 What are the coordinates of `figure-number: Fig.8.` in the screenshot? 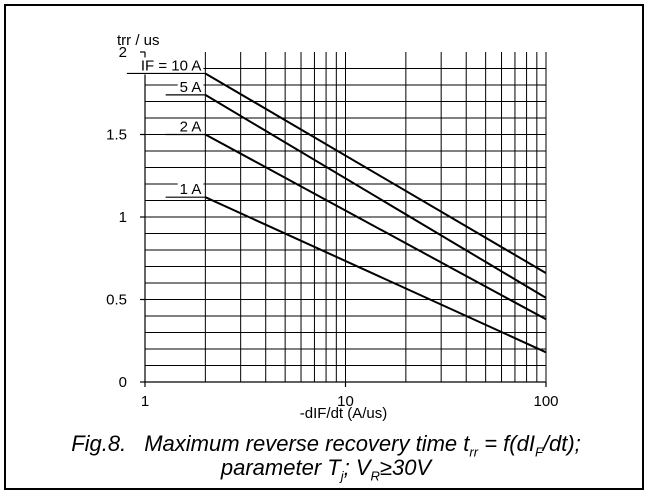 It's located at (99, 443).